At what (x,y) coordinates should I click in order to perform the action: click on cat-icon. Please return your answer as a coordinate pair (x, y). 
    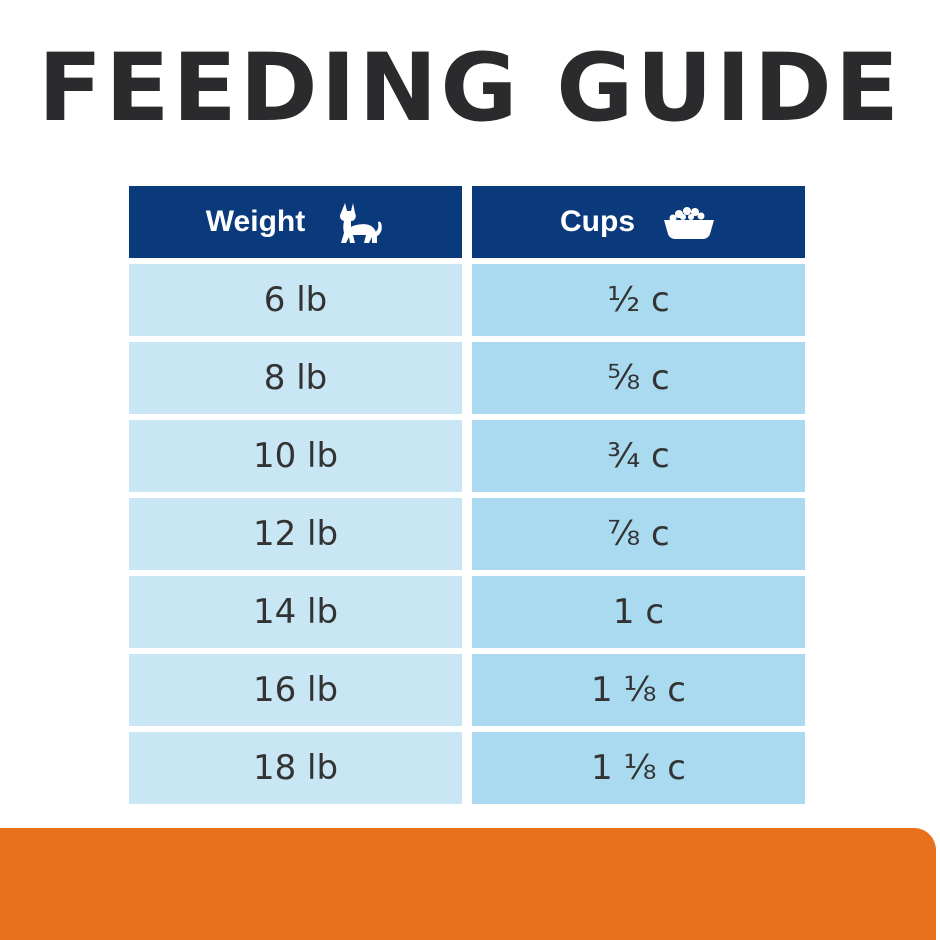
    Looking at the image, I should click on (358, 222).